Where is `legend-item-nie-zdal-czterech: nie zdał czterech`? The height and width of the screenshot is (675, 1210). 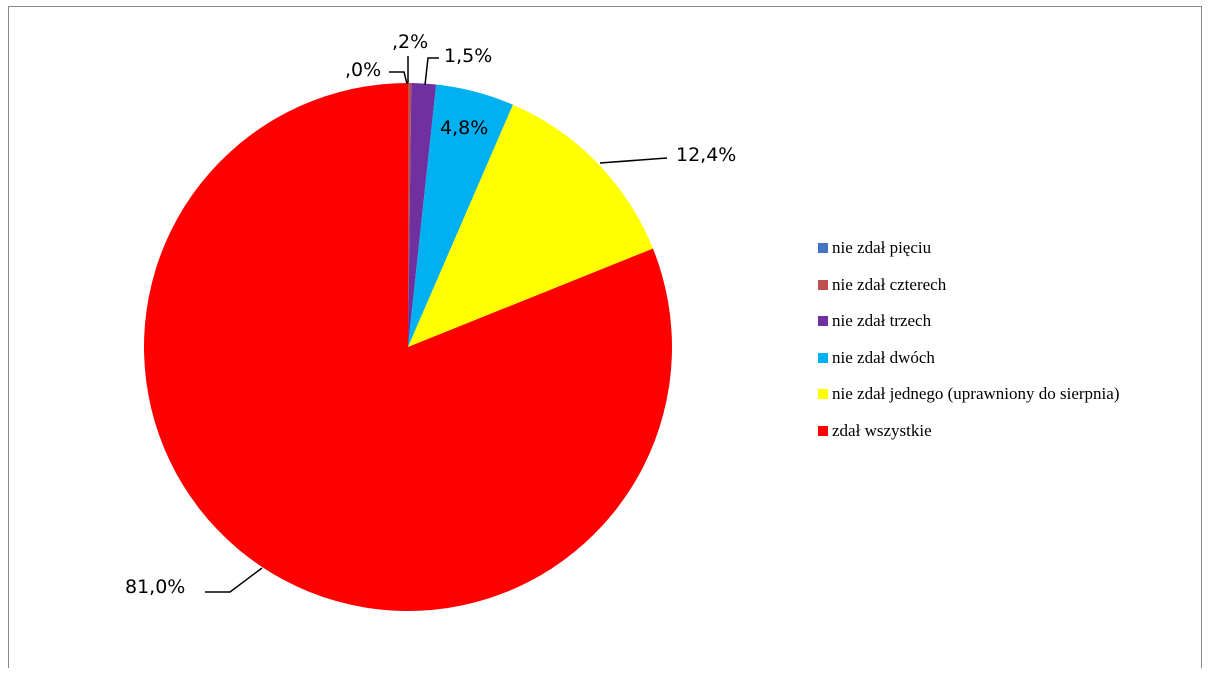
legend-item-nie-zdal-czterech: nie zdał czterech is located at coordinates (1013, 285).